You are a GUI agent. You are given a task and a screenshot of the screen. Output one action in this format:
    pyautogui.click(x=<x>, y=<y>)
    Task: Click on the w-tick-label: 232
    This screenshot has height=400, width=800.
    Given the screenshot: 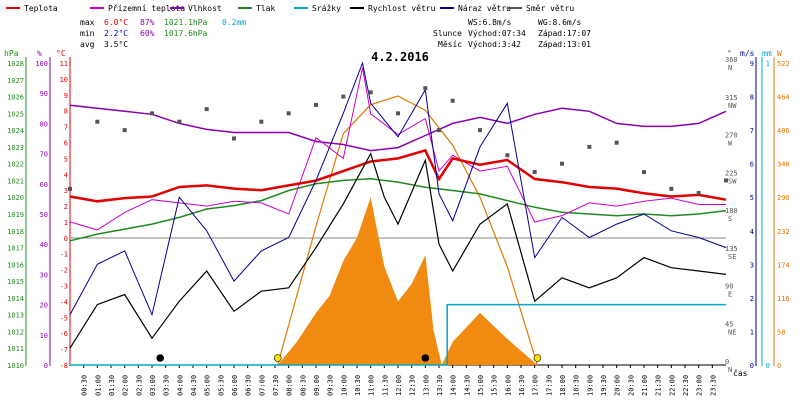 What is the action you would take?
    pyautogui.click(x=783, y=232)
    